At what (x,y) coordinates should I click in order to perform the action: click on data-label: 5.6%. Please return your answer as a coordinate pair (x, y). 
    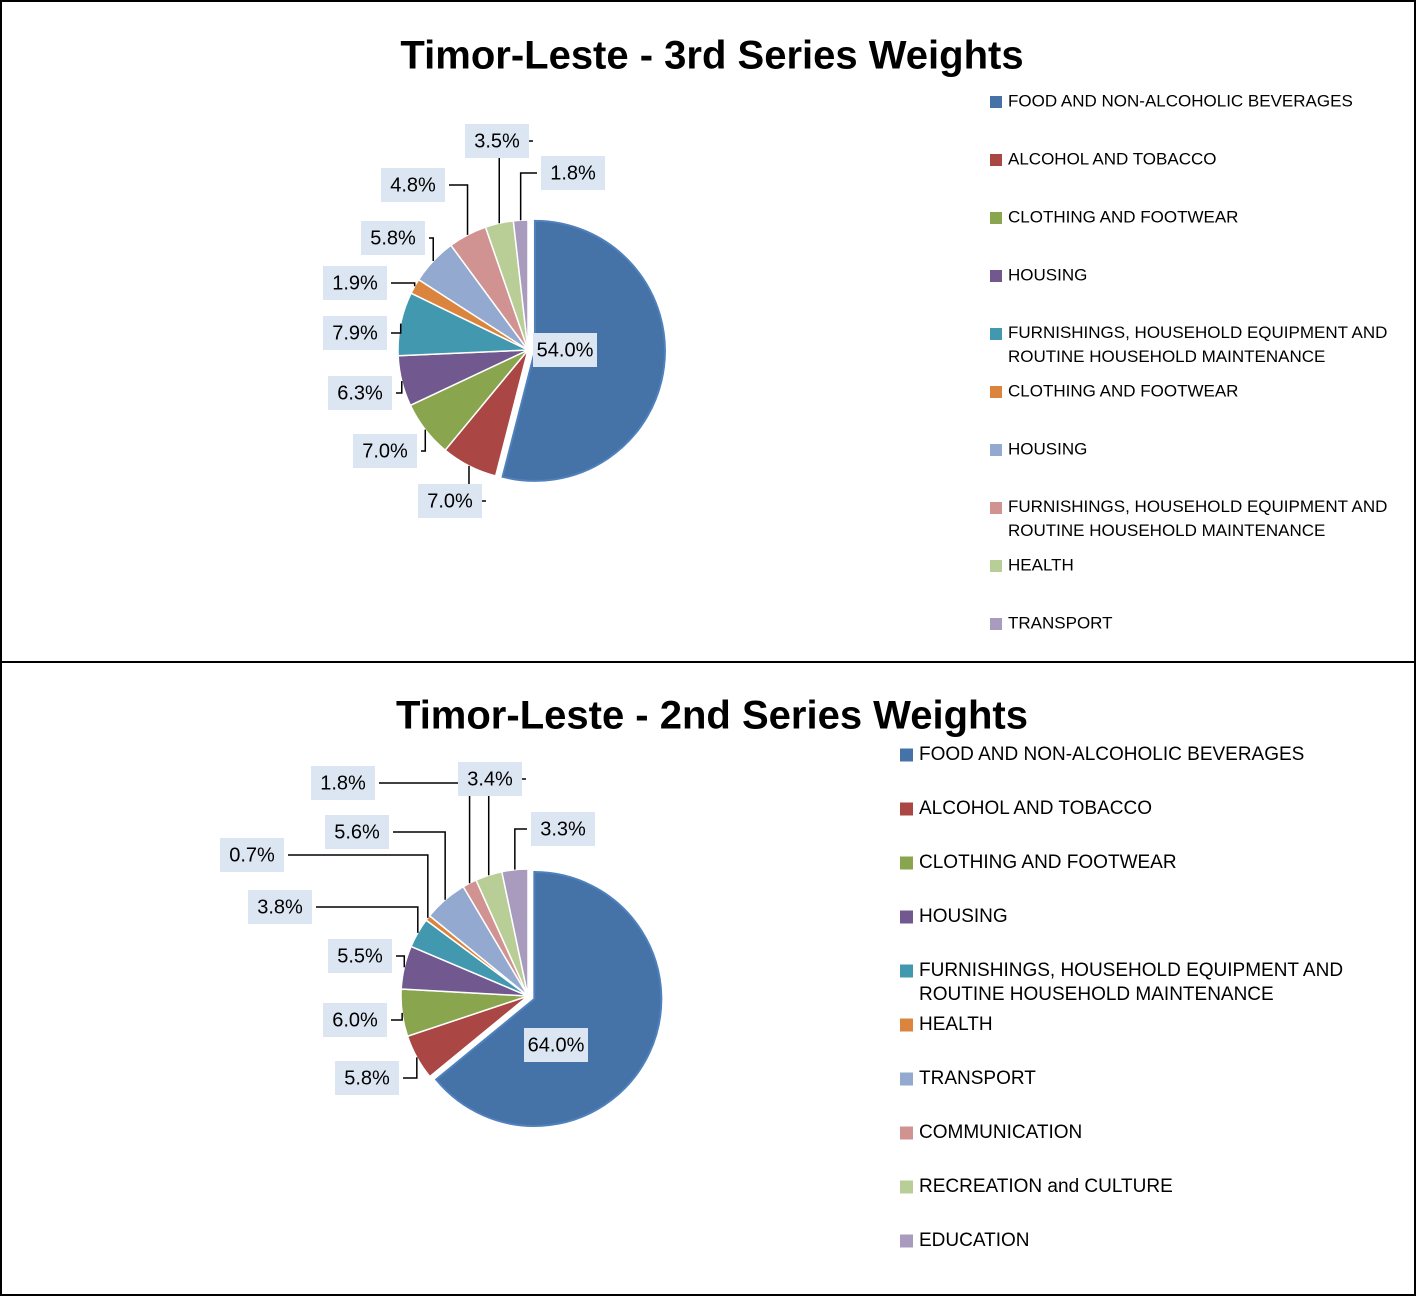
    Looking at the image, I should click on (357, 832).